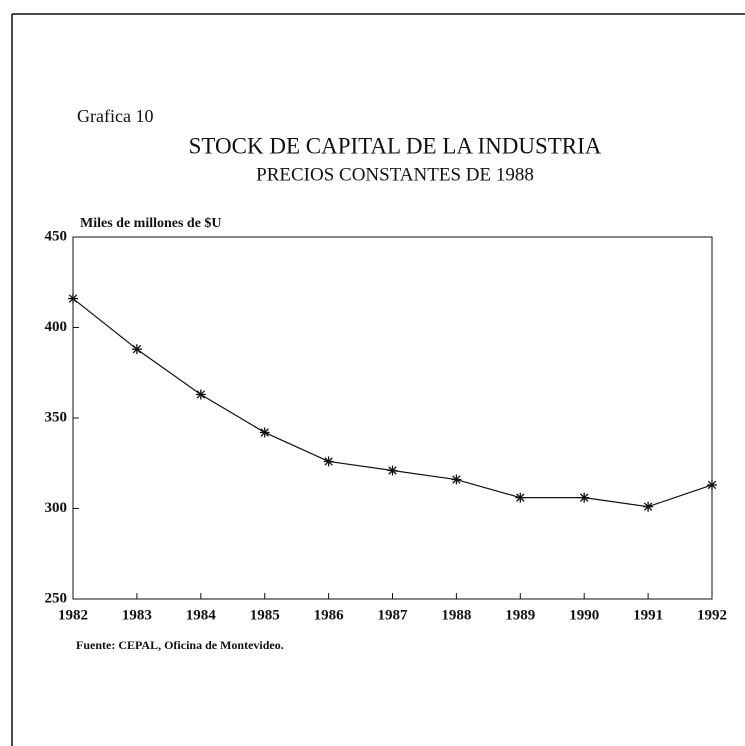 Image resolution: width=745 pixels, height=746 pixels. What do you see at coordinates (712, 615) in the screenshot?
I see `x-tick-label: 1992` at bounding box center [712, 615].